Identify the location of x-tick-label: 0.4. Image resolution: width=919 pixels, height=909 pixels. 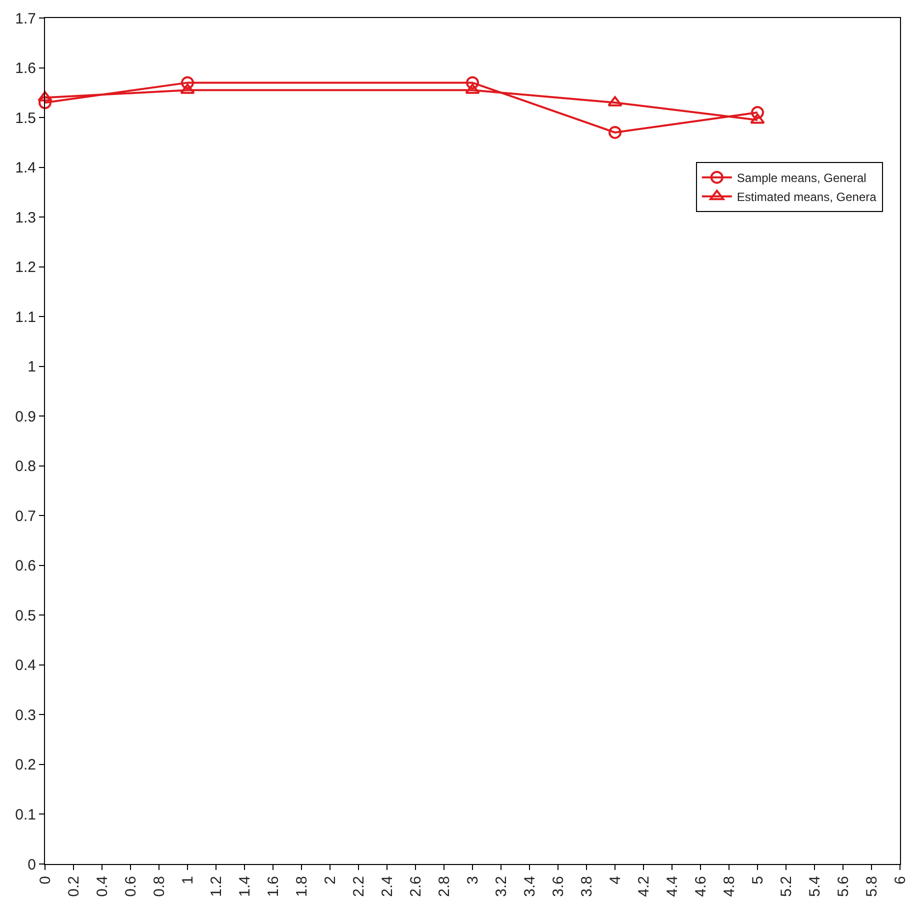
(102, 886).